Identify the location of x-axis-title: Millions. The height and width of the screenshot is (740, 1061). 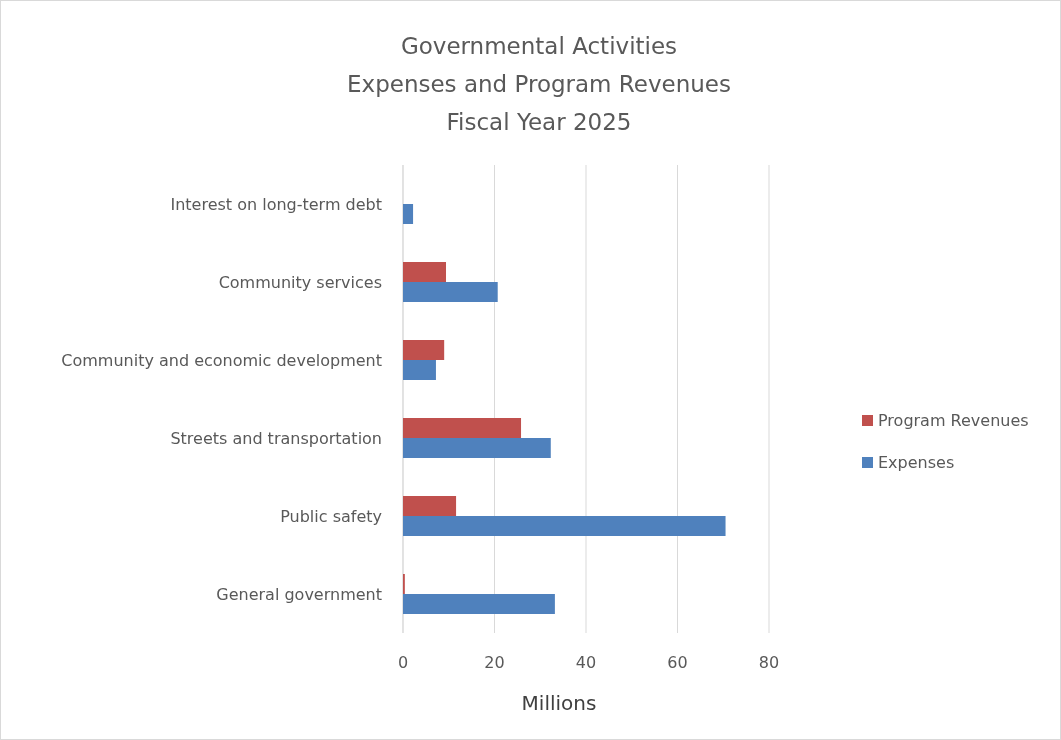
(559, 703).